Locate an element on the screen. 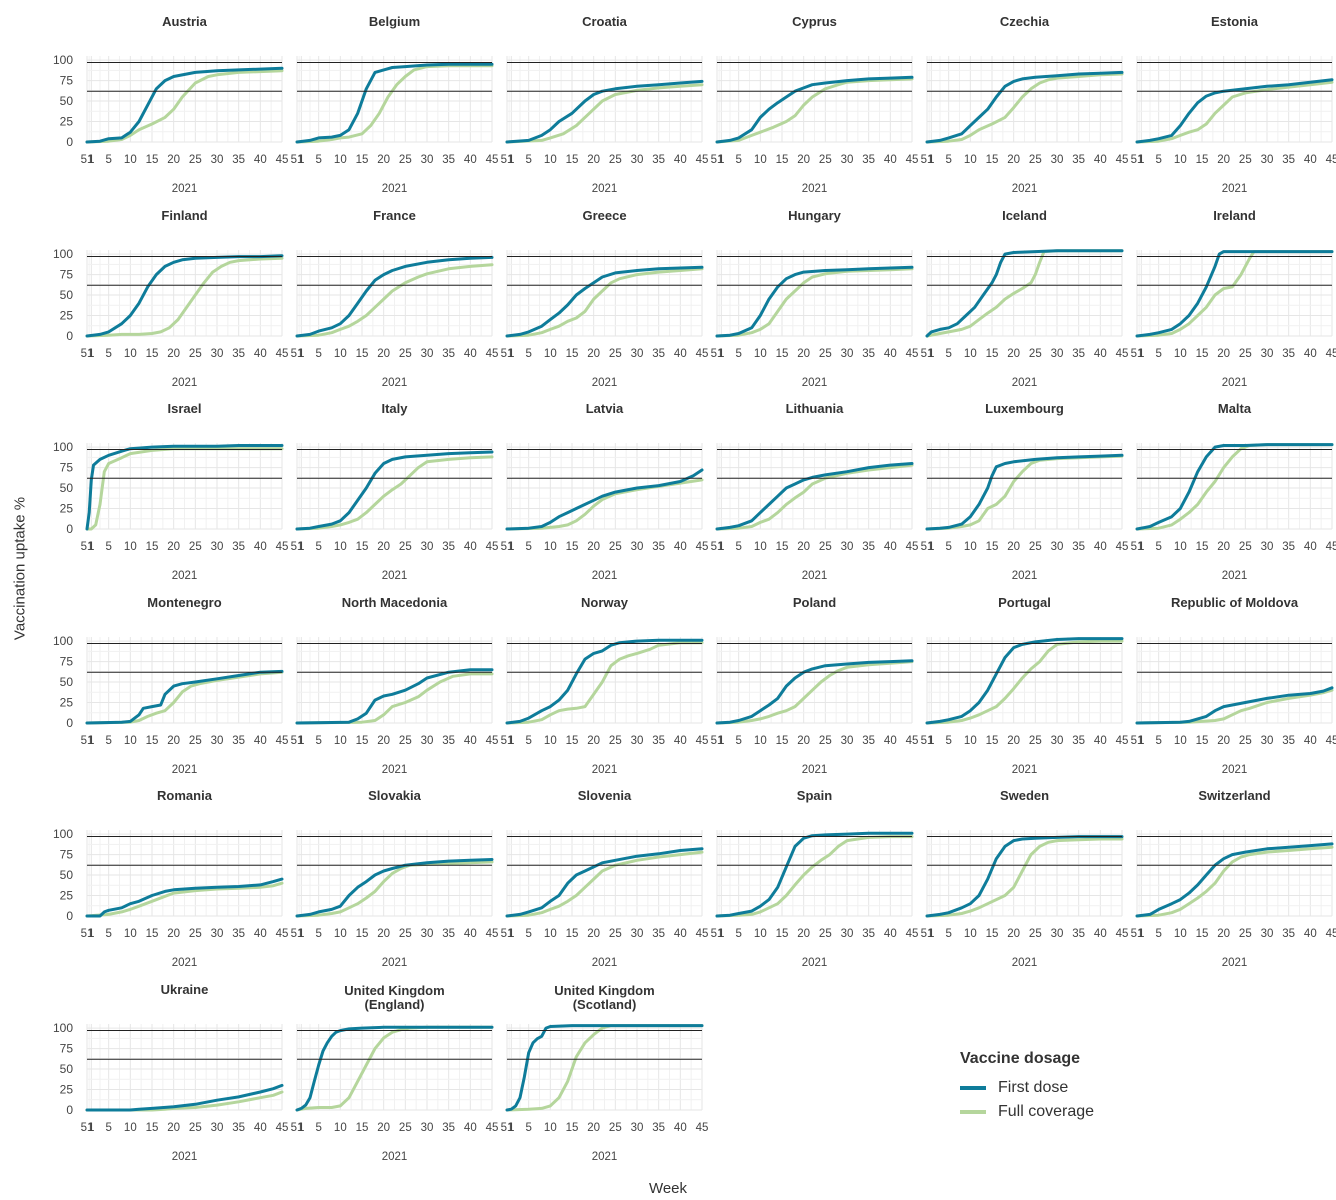 The width and height of the screenshot is (1336, 1200). panel-title: North Macedonia is located at coordinates (395, 602).